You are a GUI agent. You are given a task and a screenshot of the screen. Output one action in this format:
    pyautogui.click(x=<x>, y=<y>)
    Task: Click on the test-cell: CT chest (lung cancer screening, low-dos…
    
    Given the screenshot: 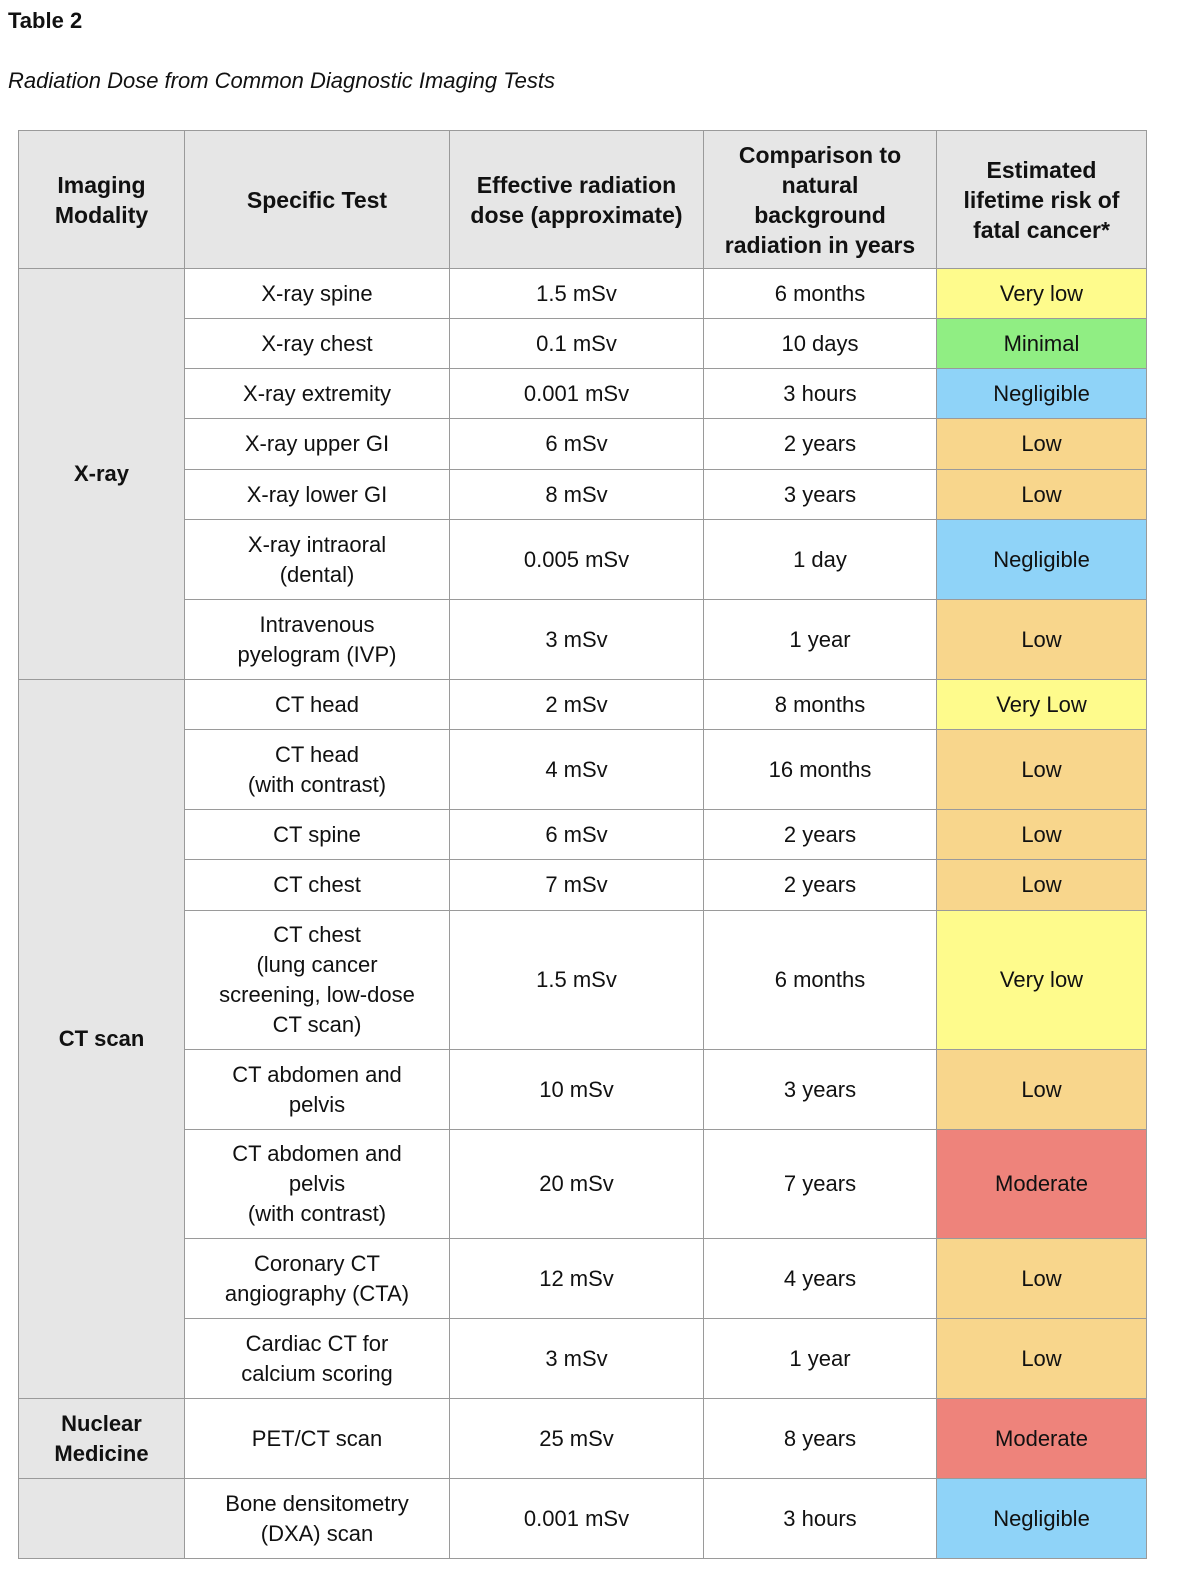 What is the action you would take?
    pyautogui.click(x=317, y=980)
    